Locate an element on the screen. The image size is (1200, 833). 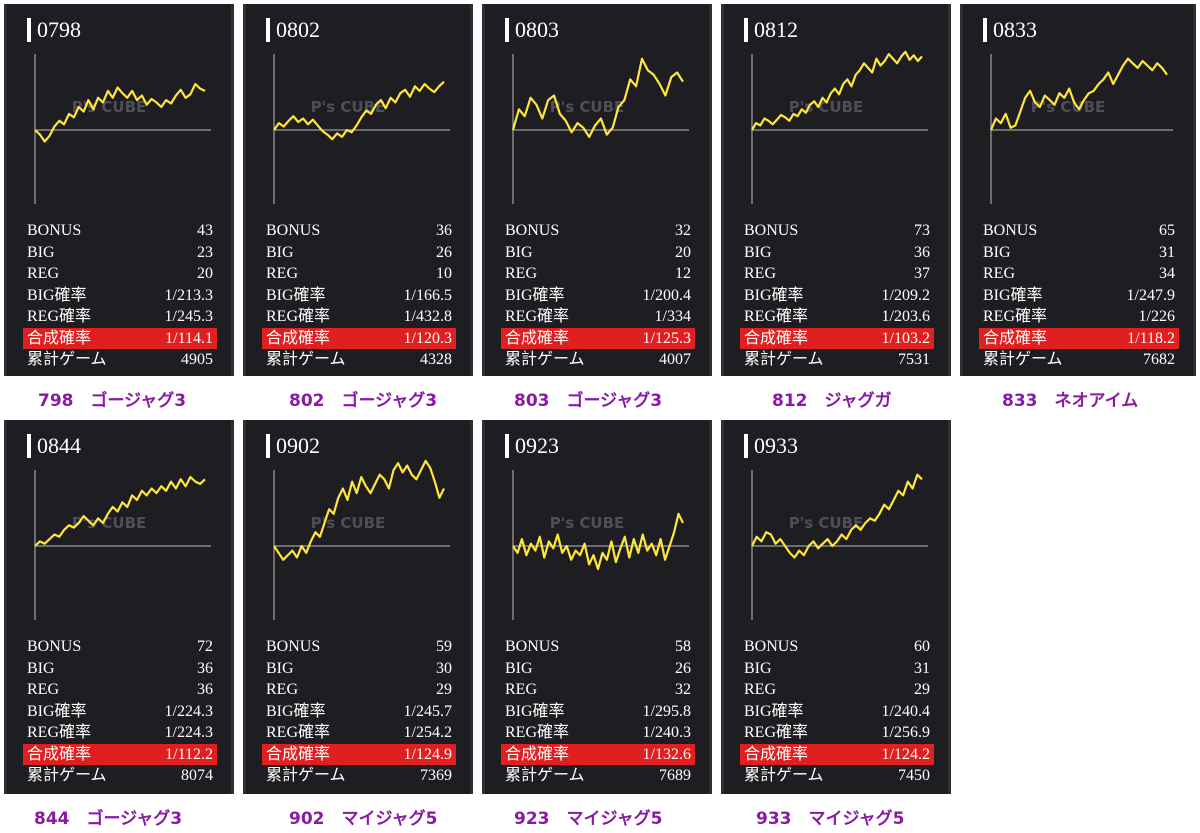
machine-number: 0812 is located at coordinates (776, 29).